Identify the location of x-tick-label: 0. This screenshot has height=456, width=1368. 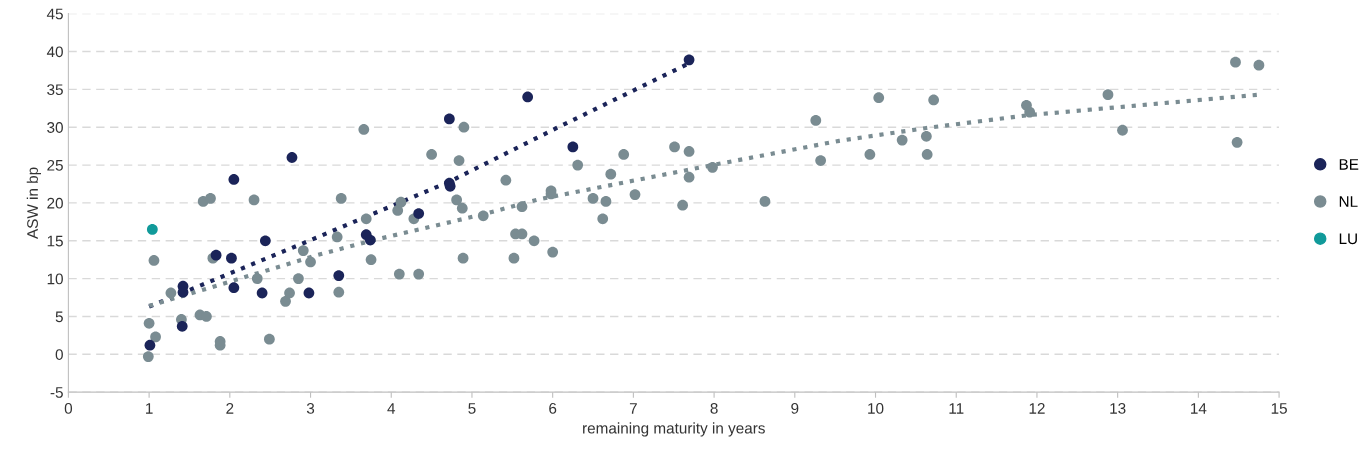
(68, 408).